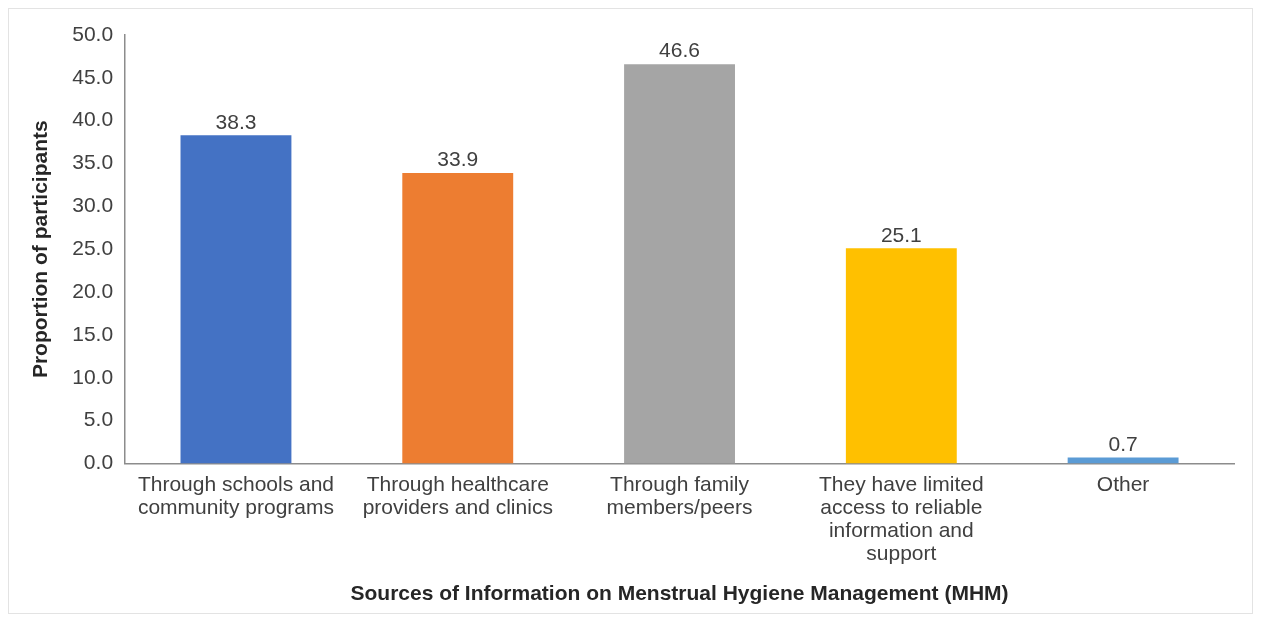  What do you see at coordinates (93, 290) in the screenshot?
I see `y-tick-label: 20.0` at bounding box center [93, 290].